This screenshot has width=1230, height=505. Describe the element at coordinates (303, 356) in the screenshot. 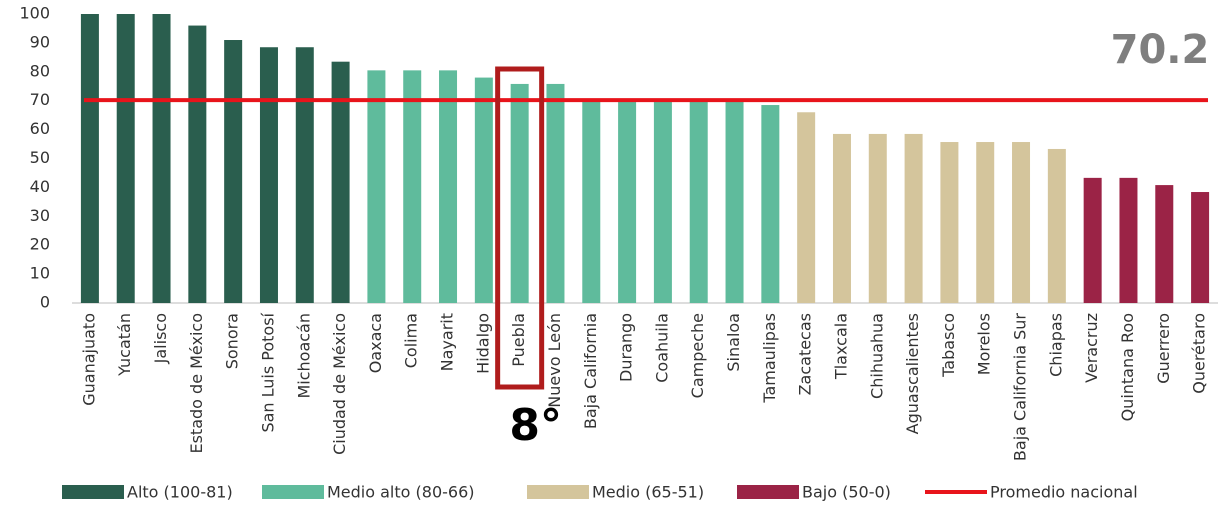

I see `x-tick-label: Michoacán` at that location.